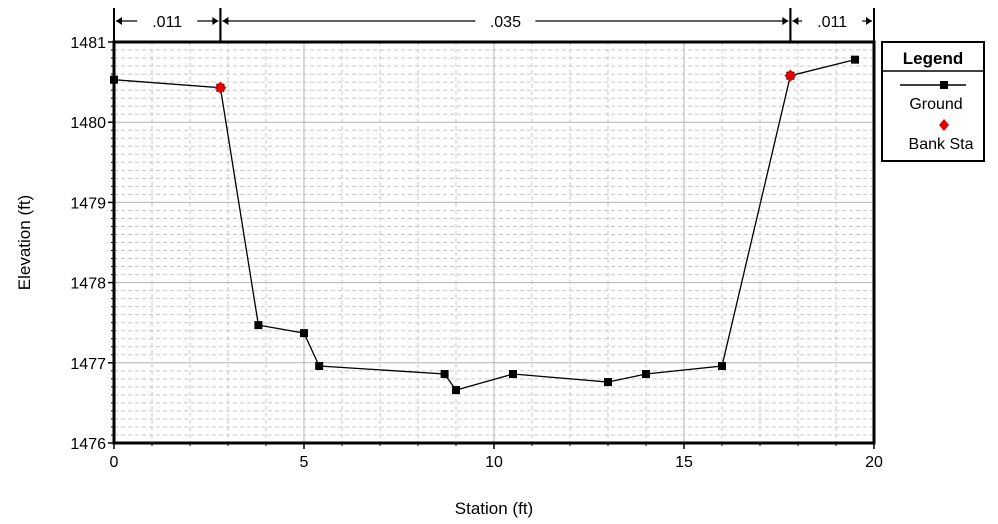  I want to click on mannings-n-bar: .011 .035 .011, so click(494, 25).